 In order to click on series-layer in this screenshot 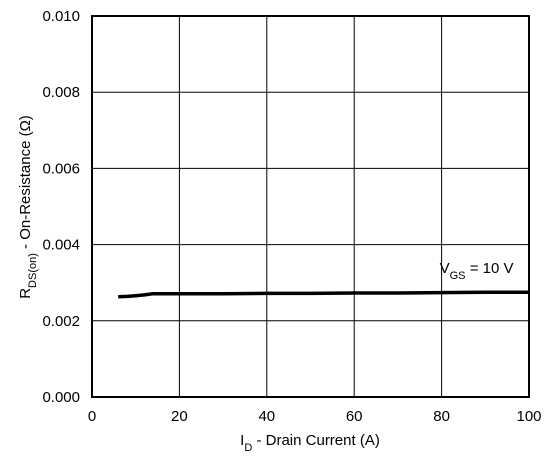, I will do `click(323, 294)`.